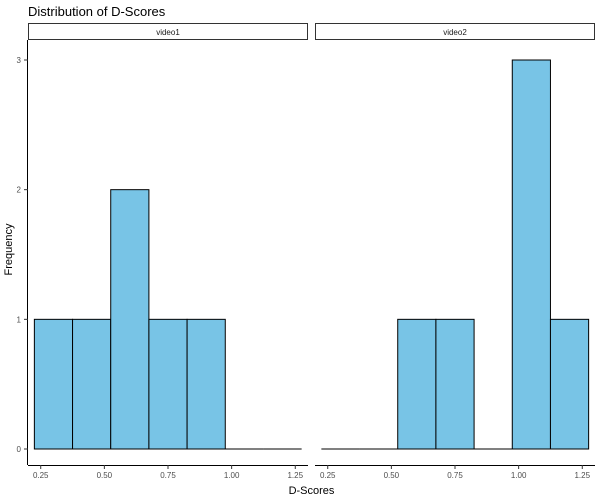 The height and width of the screenshot is (500, 600). I want to click on y-tick-label: 0, so click(19, 449).